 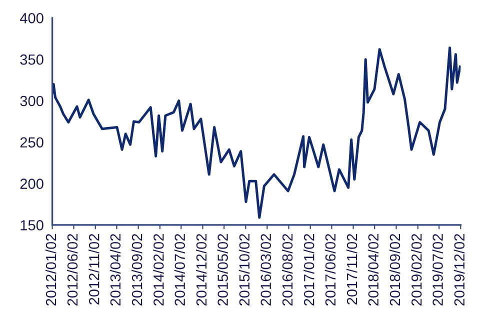 What do you see at coordinates (459, 270) in the screenshot?
I see `x-tick-label: 2019/12/02` at bounding box center [459, 270].